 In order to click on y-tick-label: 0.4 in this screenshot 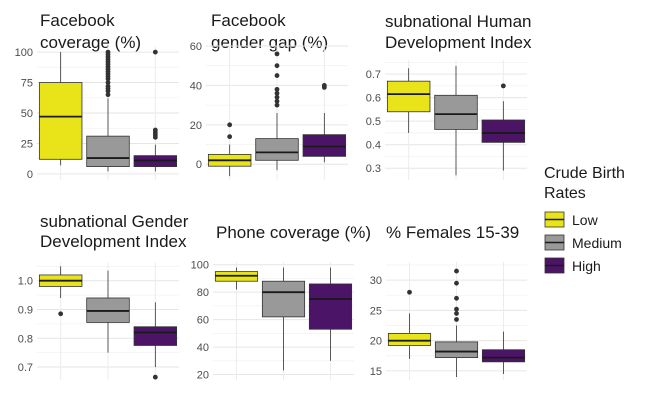, I will do `click(373, 146)`.